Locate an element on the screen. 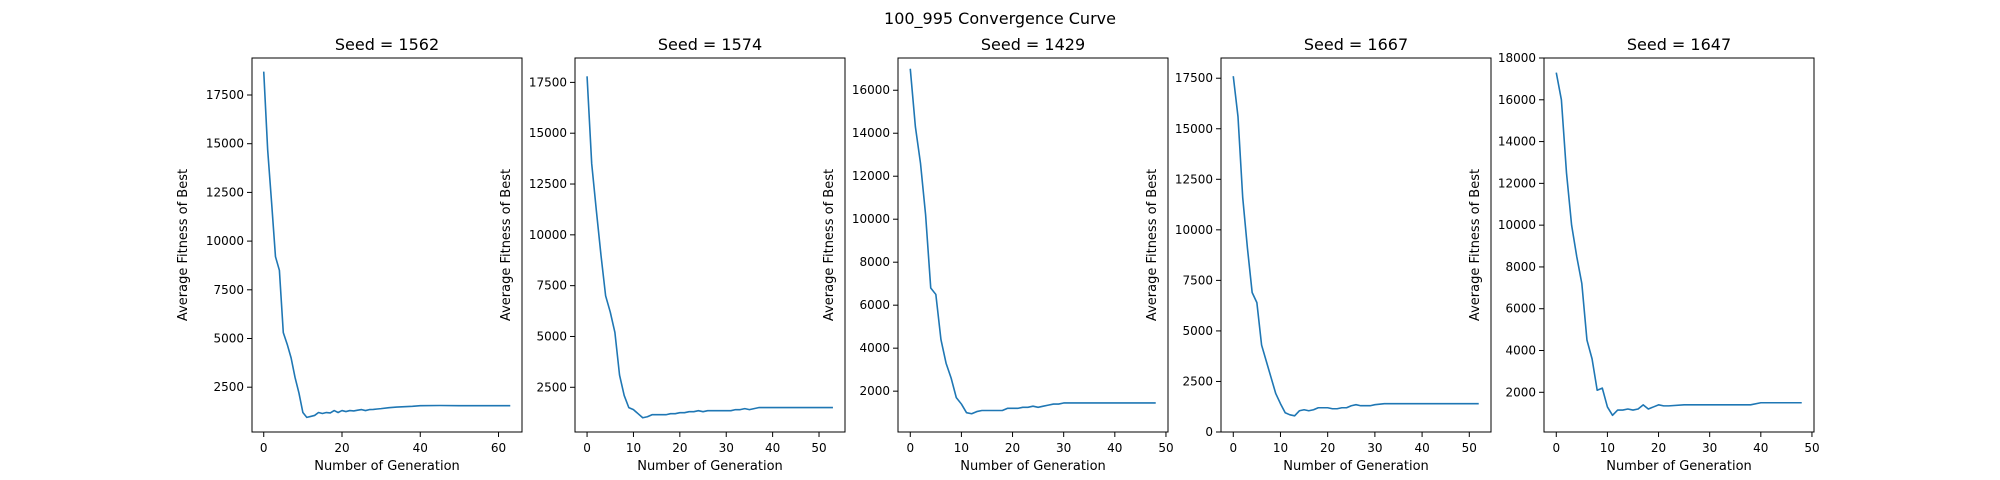 The width and height of the screenshot is (2000, 480). x-tick-label: 60 is located at coordinates (498, 448).